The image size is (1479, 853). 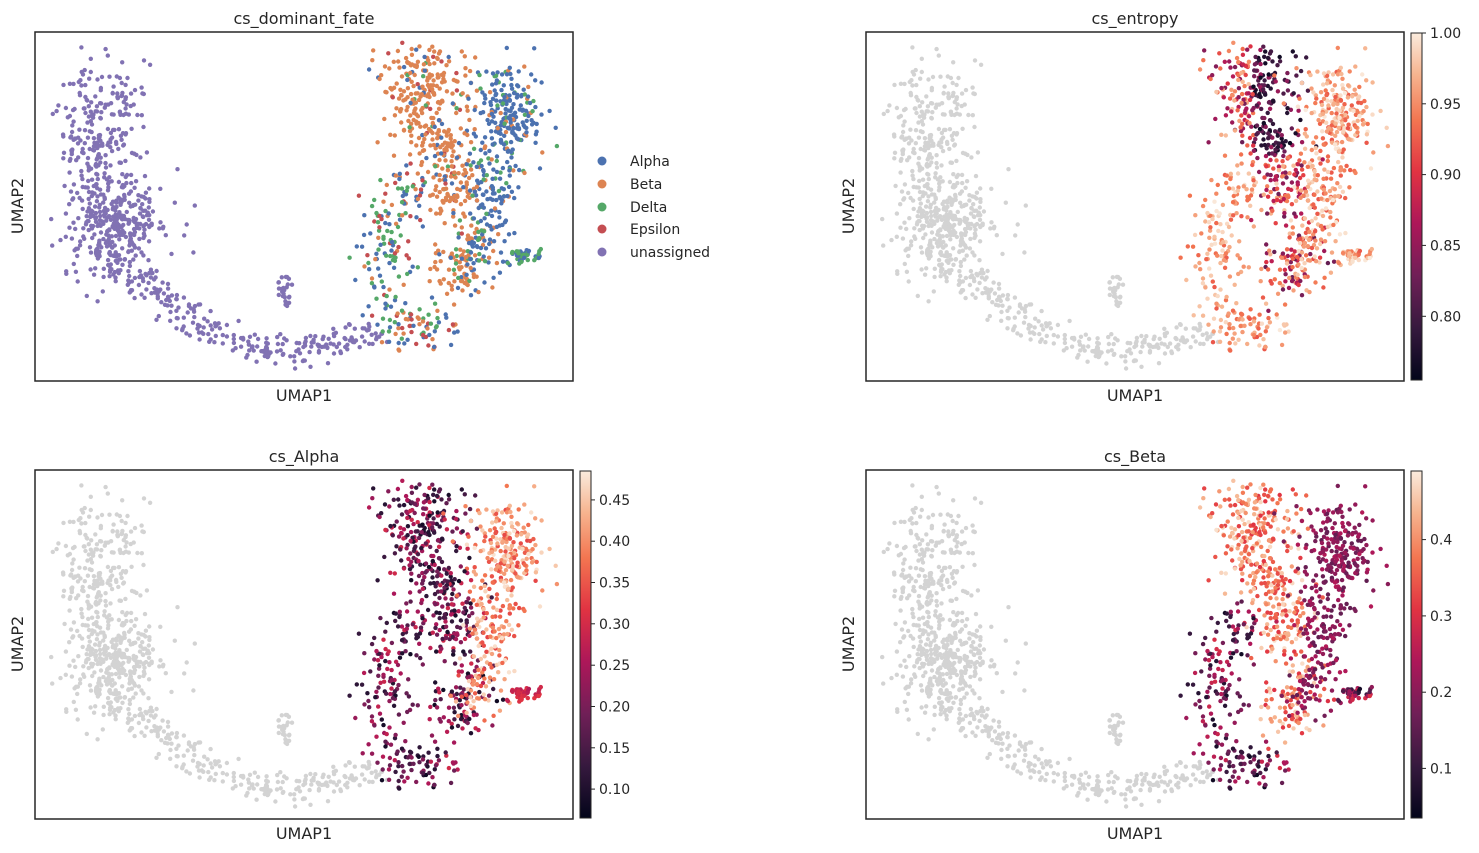 I want to click on legend-label-epsilon: Epsilon, so click(x=655, y=230).